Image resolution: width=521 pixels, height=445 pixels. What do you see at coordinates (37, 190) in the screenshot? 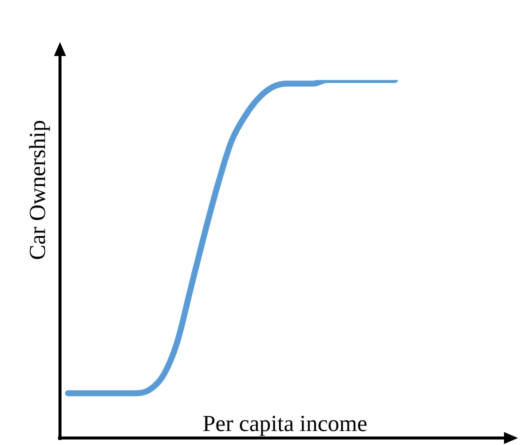
I see `y-axis-title: Car Ownership` at bounding box center [37, 190].